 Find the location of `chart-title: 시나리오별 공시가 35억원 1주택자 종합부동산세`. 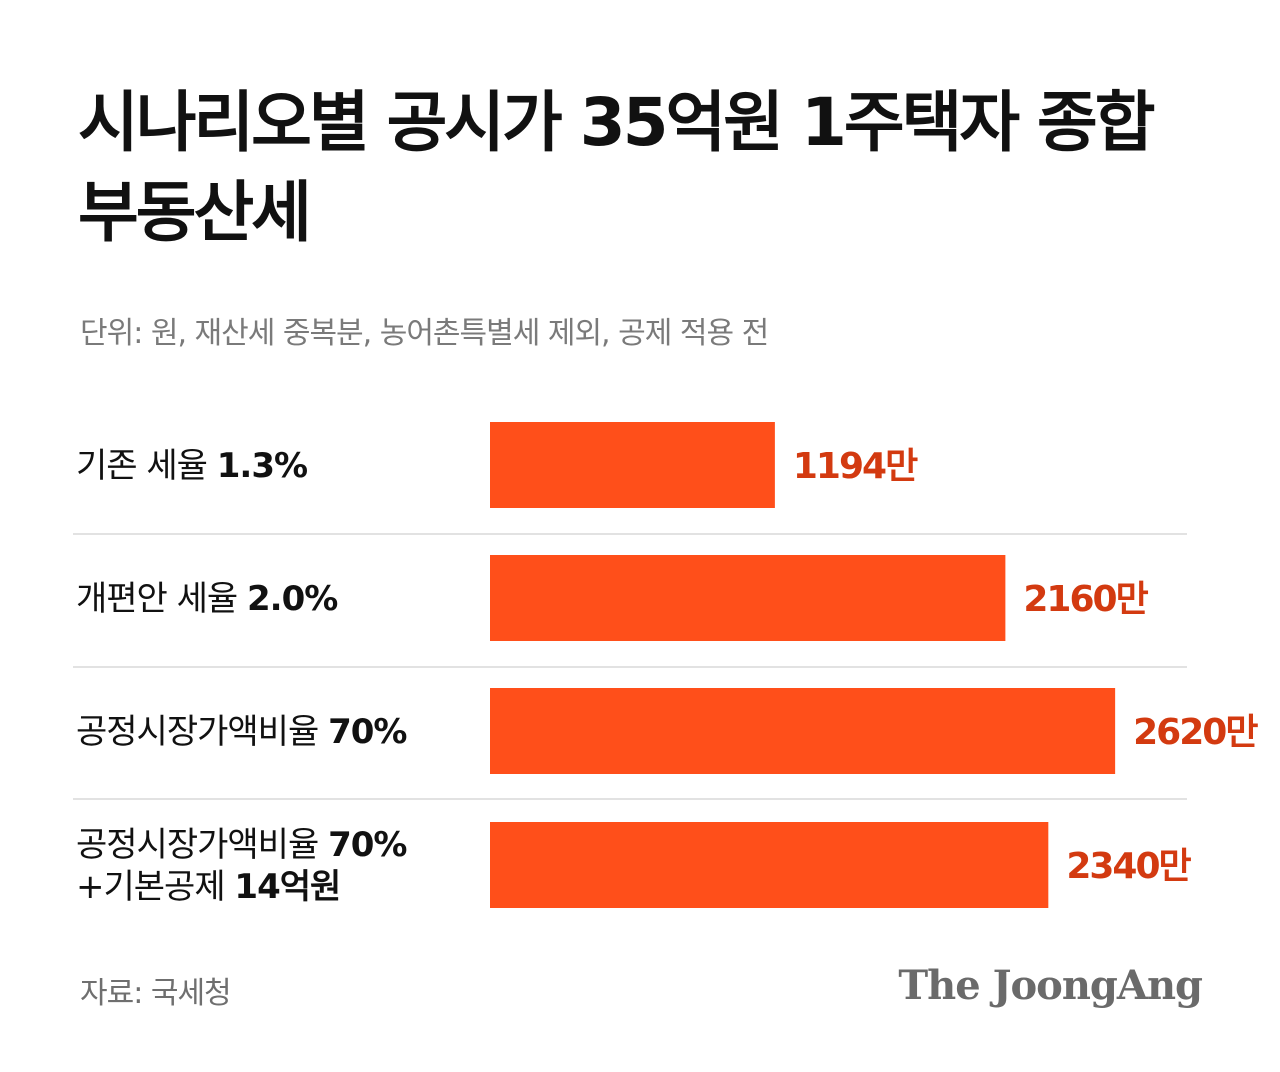

chart-title: 시나리오별 공시가 35억원 1주택자 종합부동산세 is located at coordinates (616, 167).